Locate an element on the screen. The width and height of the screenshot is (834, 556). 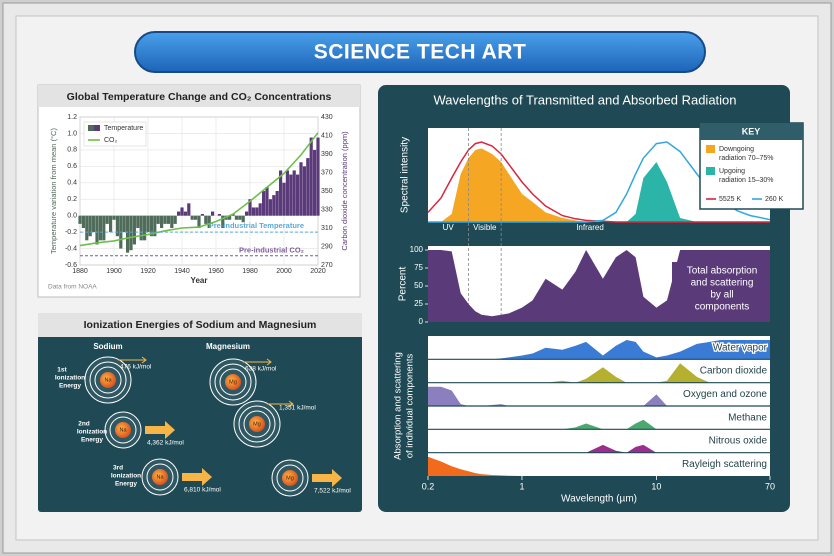
y2-tick-label: 410 is located at coordinates (327, 135).